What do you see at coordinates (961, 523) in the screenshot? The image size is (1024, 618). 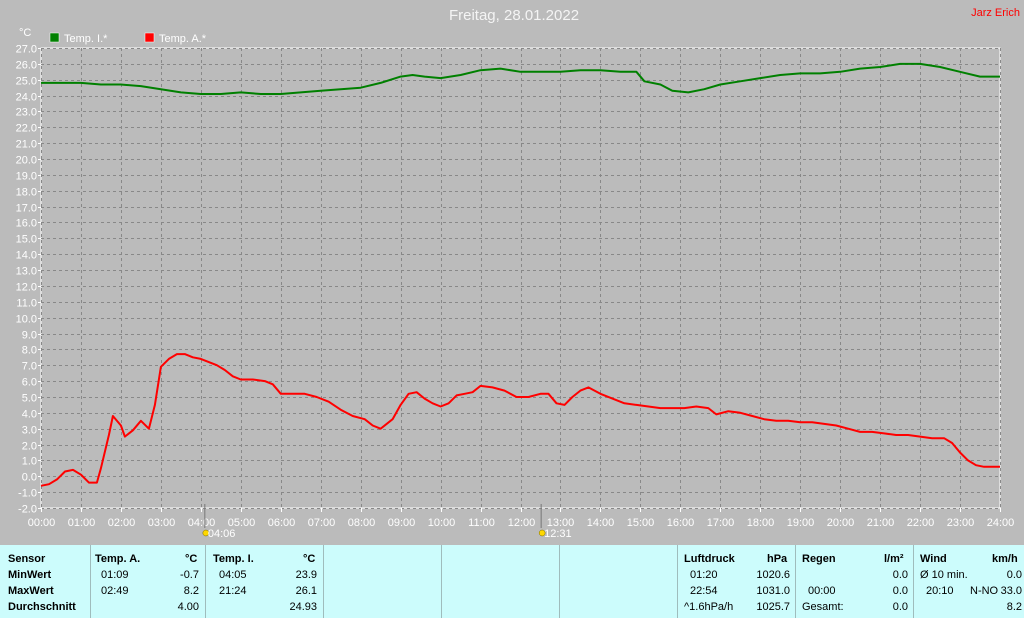 I see `x-tick-label: 23:00` at bounding box center [961, 523].